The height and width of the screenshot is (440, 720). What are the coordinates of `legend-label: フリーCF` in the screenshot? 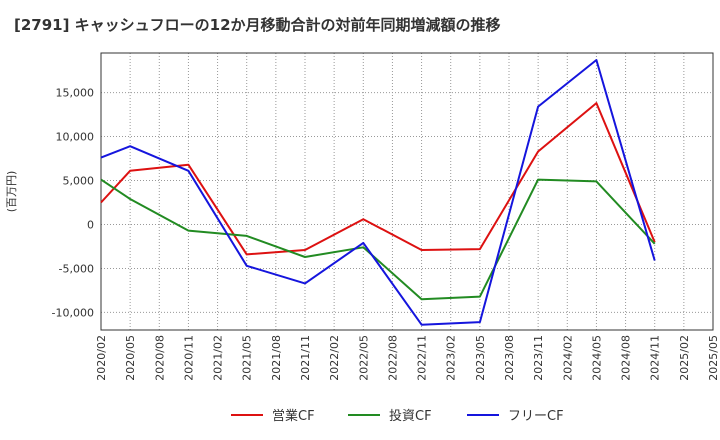 It's located at (536, 416).